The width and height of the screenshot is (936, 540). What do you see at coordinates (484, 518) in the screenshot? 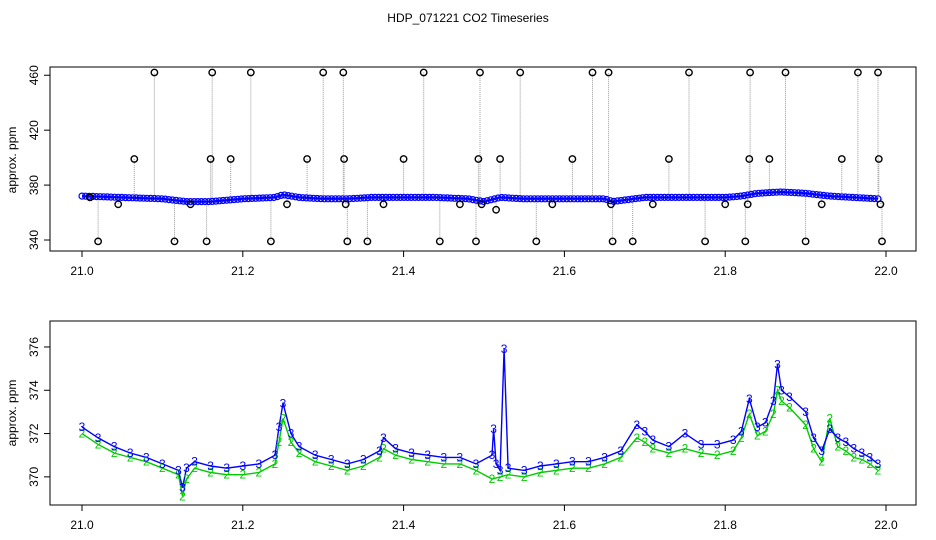
I see `bottom-x-ticks: 21.0 21.2 21.4 21.6 21.8 22.0` at bounding box center [484, 518].